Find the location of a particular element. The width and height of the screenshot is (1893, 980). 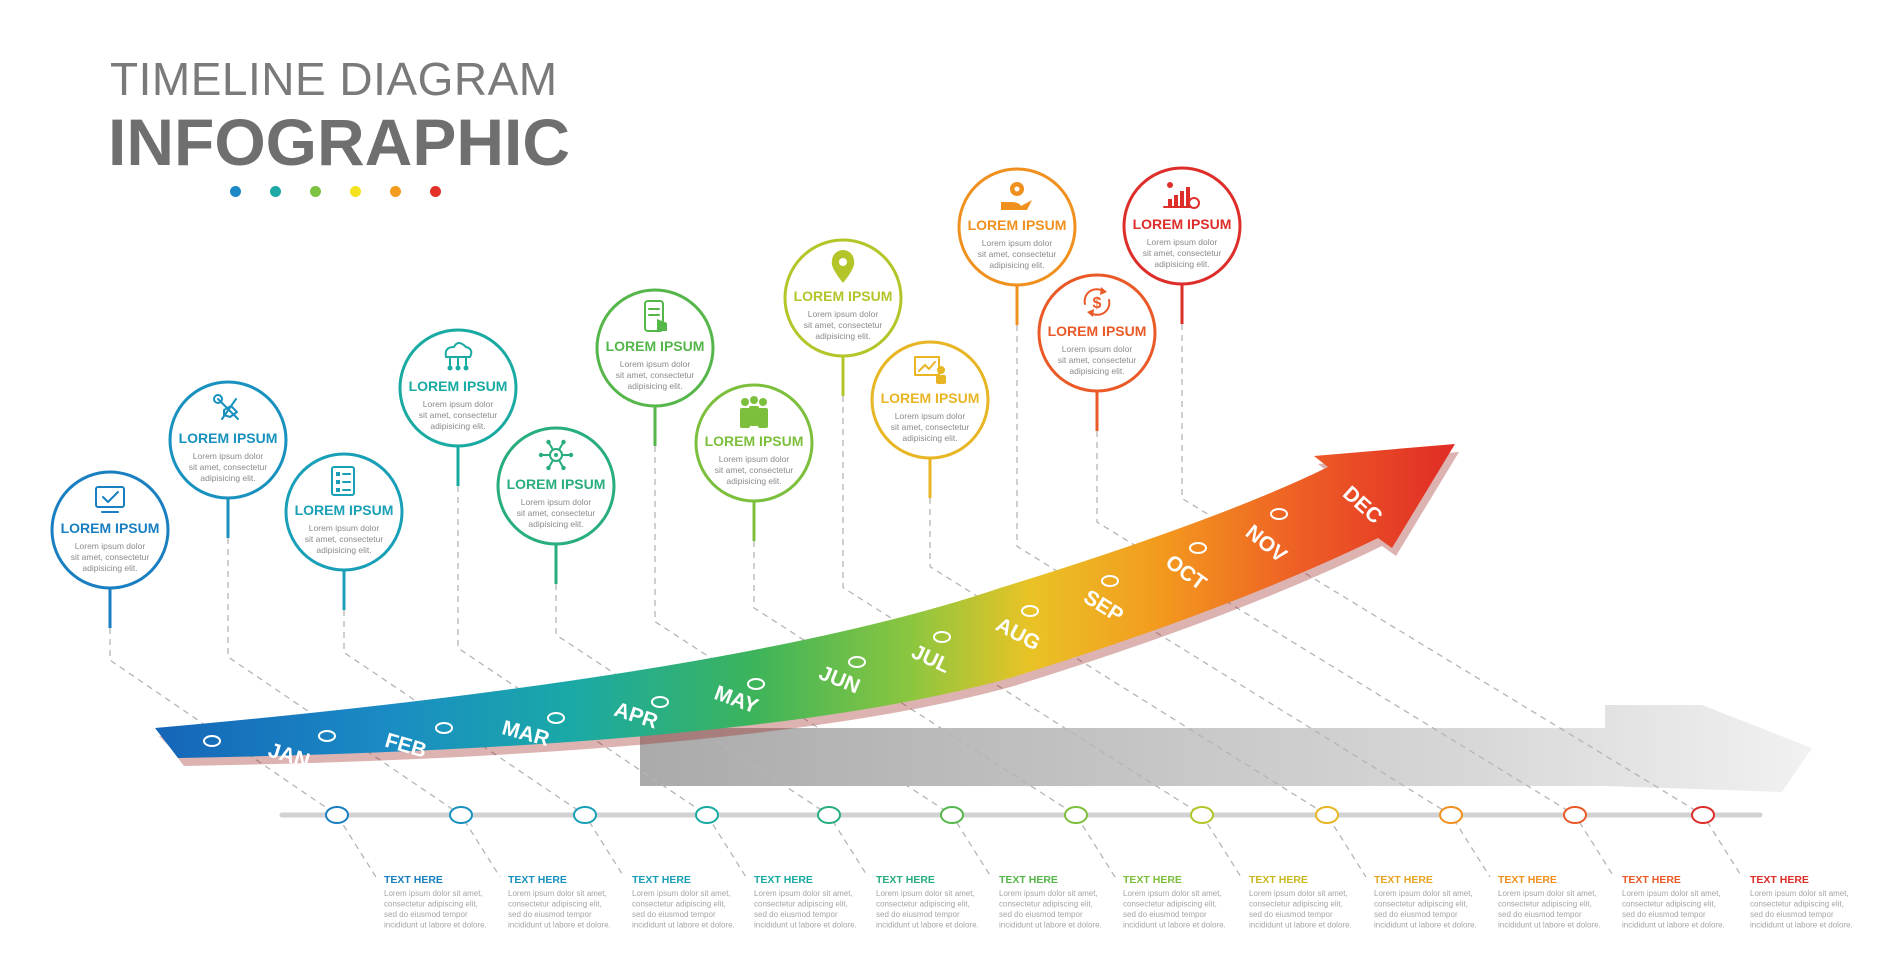

checklist-icon is located at coordinates (343, 481).